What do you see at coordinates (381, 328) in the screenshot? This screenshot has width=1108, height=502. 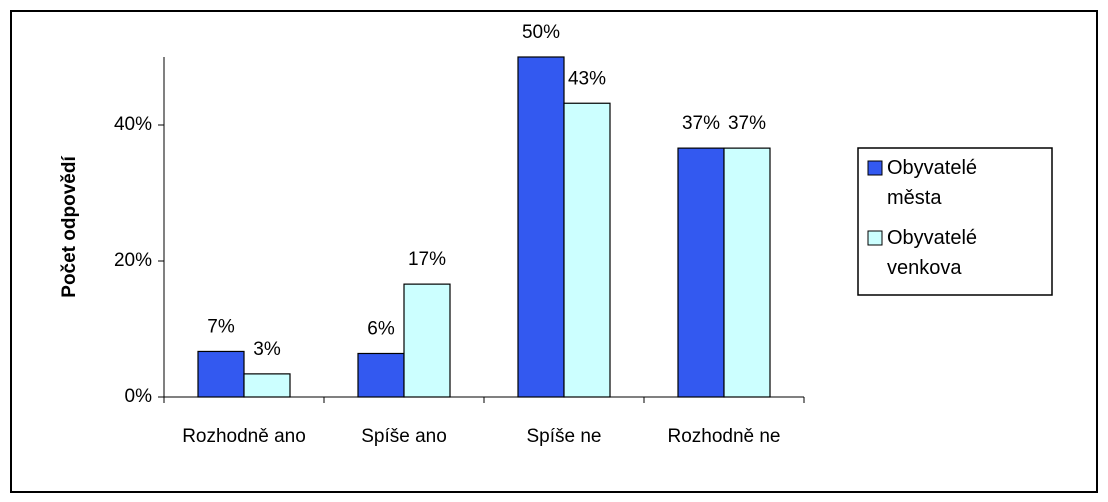 I see `data-label: 6%` at bounding box center [381, 328].